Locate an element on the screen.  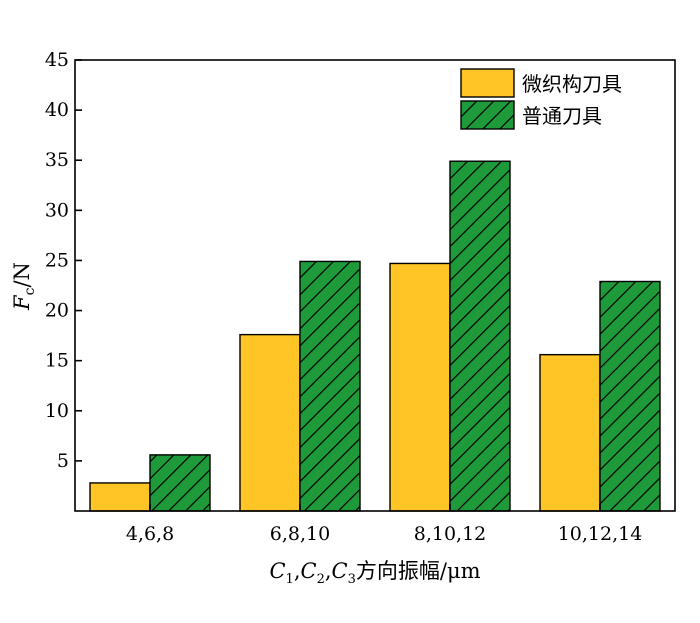
x-axis-sep1: , is located at coordinates (297, 571).